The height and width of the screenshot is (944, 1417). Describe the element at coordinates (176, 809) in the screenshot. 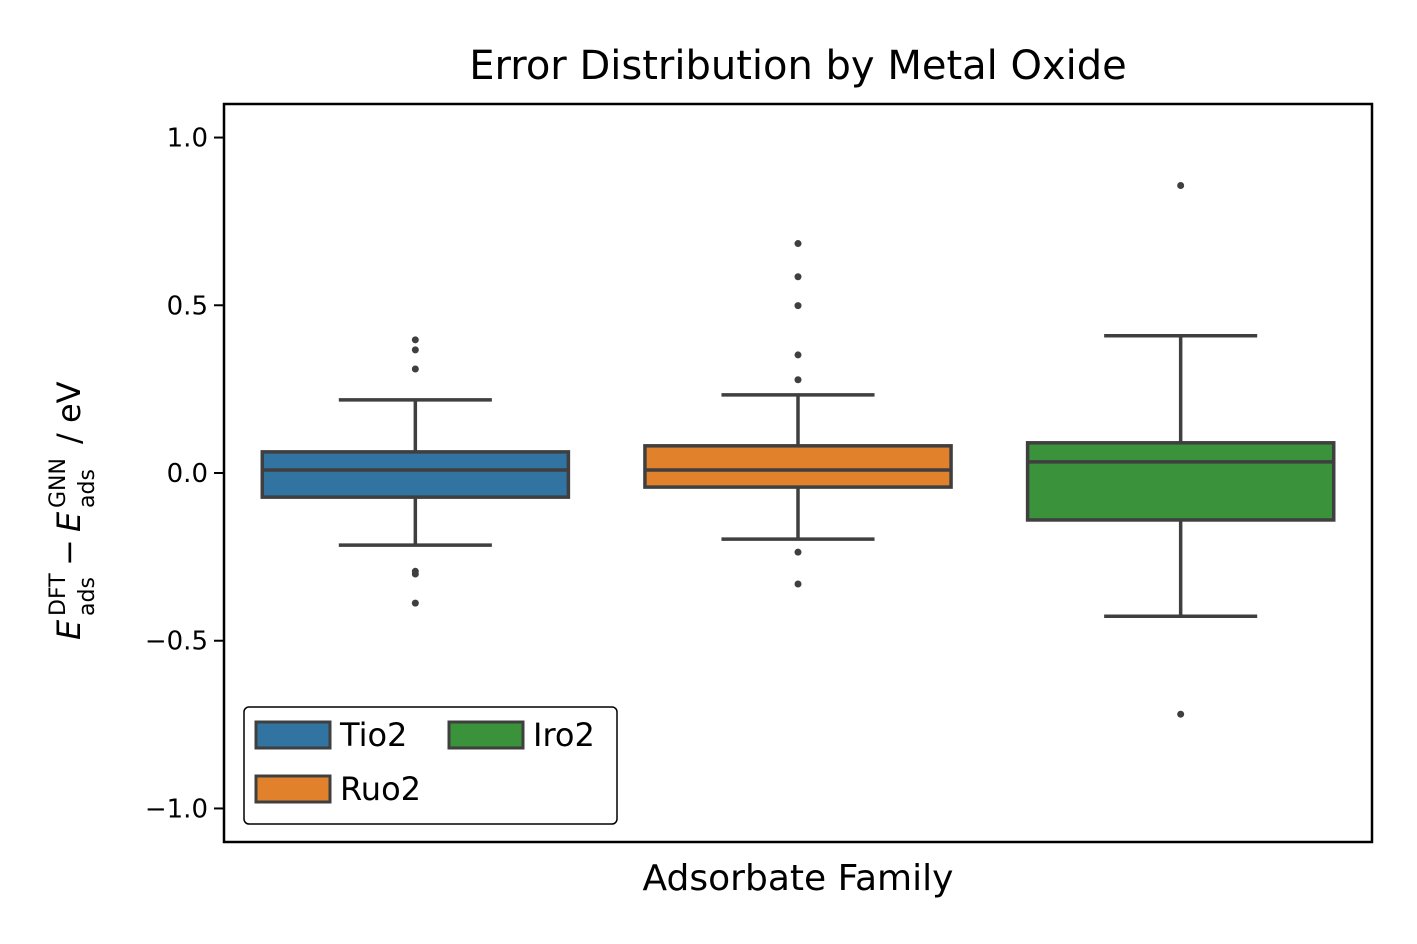

I see `y-tick-label: −1.0` at that location.